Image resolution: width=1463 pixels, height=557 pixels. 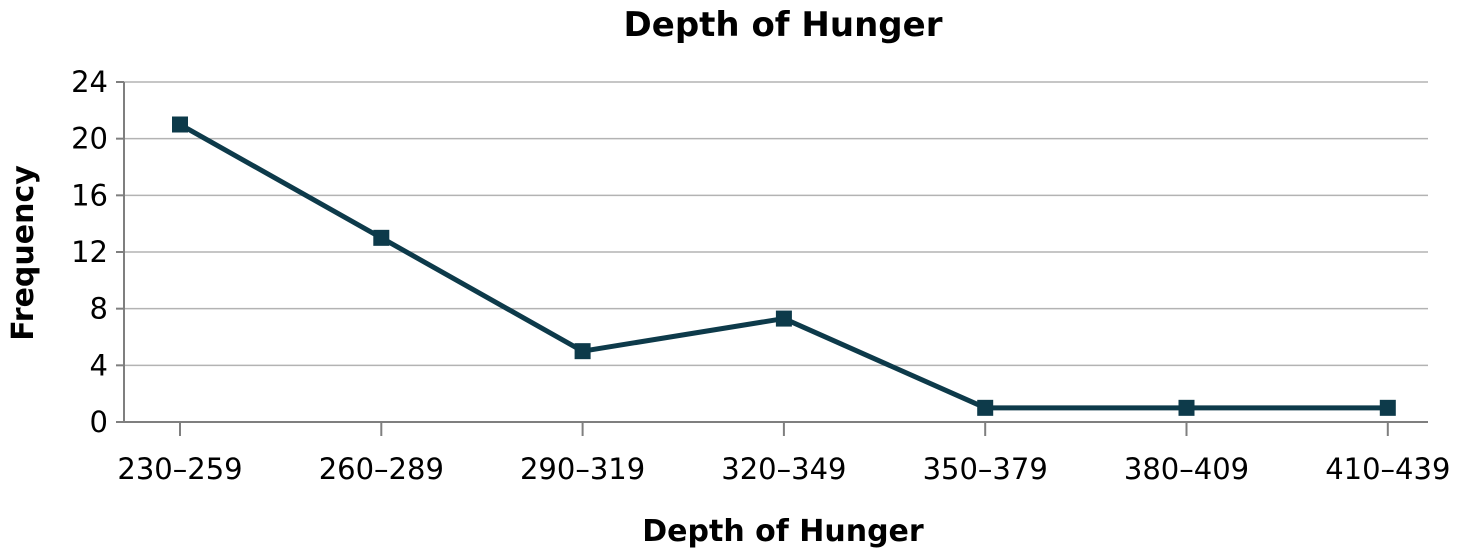 What do you see at coordinates (582, 469) in the screenshot?
I see `x-tick-label: 290–319` at bounding box center [582, 469].